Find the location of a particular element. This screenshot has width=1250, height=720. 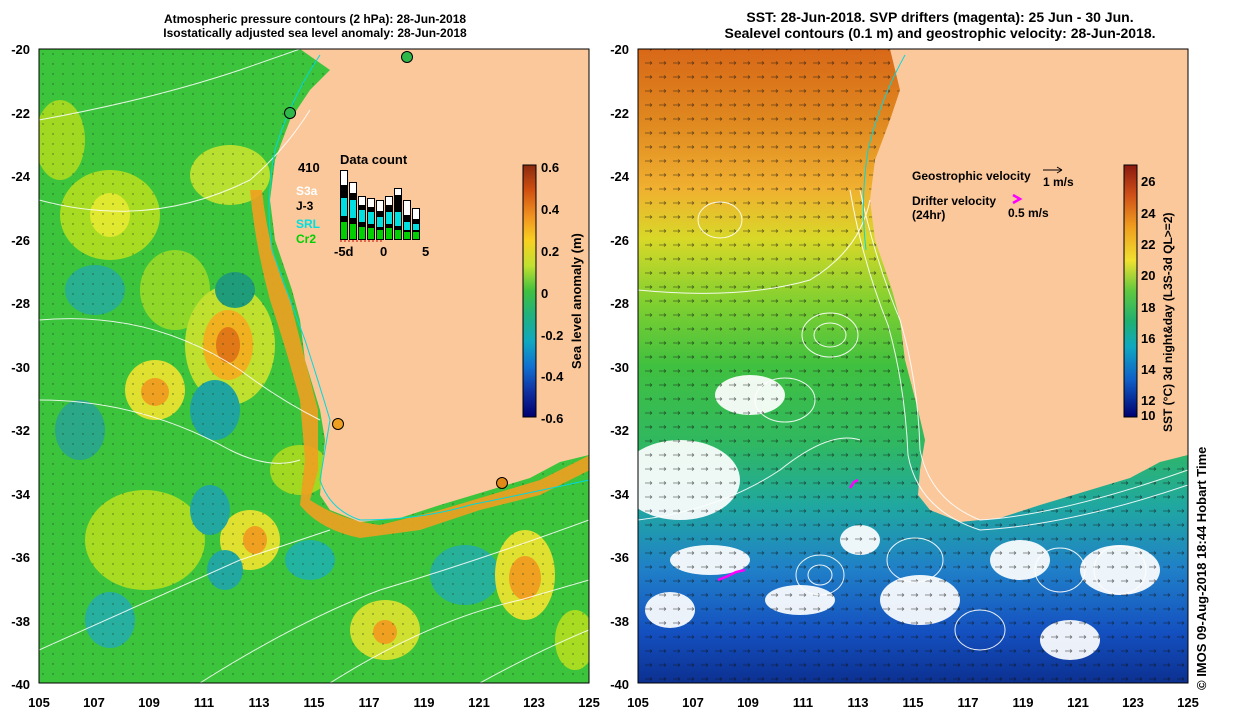

legend-srl: SRL is located at coordinates (308, 224).